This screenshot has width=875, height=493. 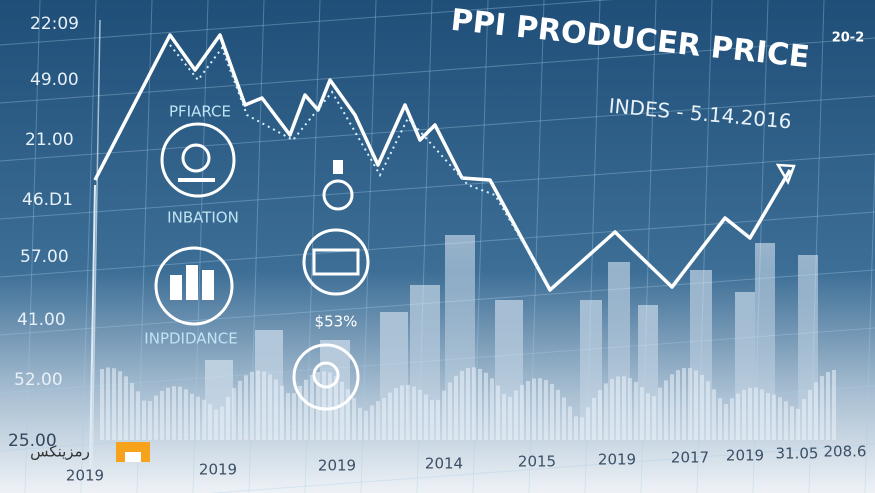 What do you see at coordinates (54, 24) in the screenshot?
I see `y-label: 22:09` at bounding box center [54, 24].